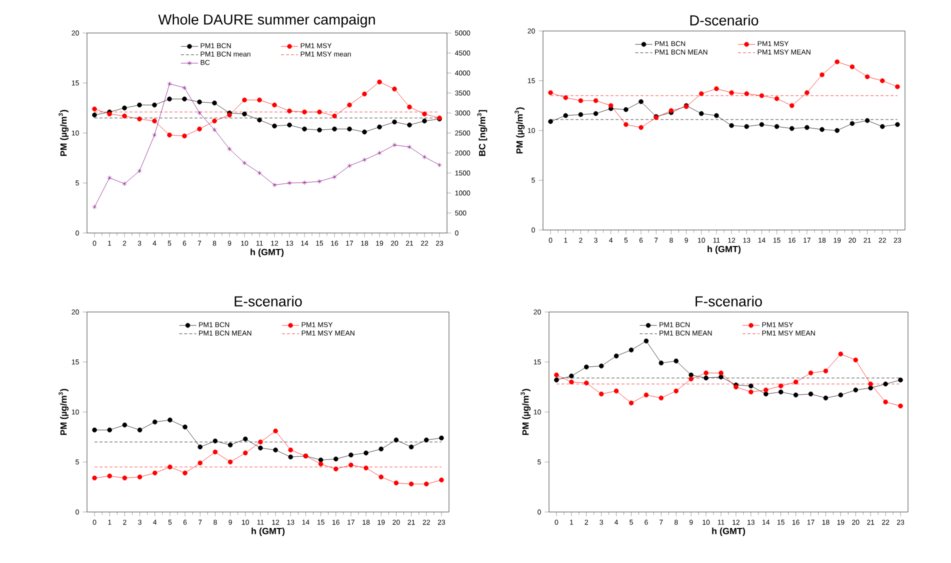 This screenshot has height=563, width=951. What do you see at coordinates (268, 301) in the screenshot?
I see `chart-title: E-scenario` at bounding box center [268, 301].